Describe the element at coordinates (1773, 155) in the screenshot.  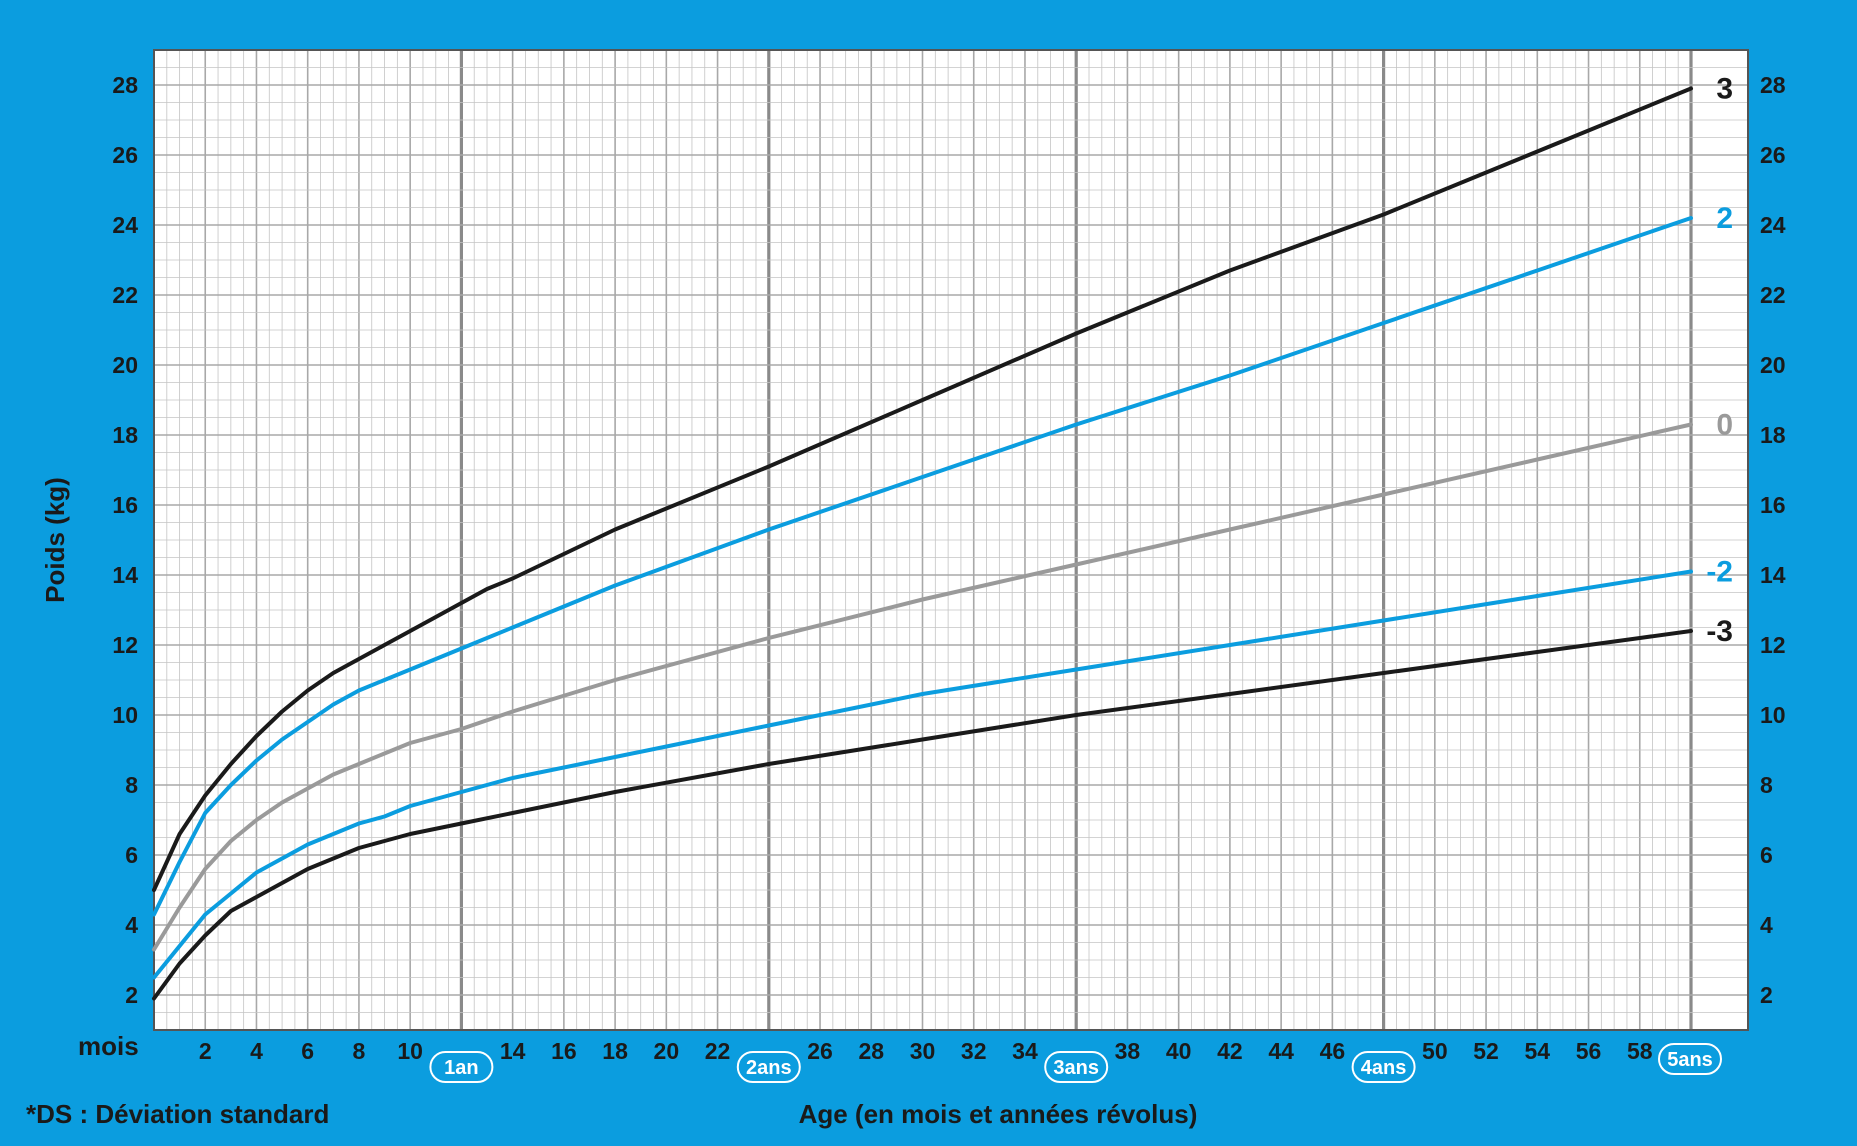
I see `y-tick-label-right: 26` at that location.